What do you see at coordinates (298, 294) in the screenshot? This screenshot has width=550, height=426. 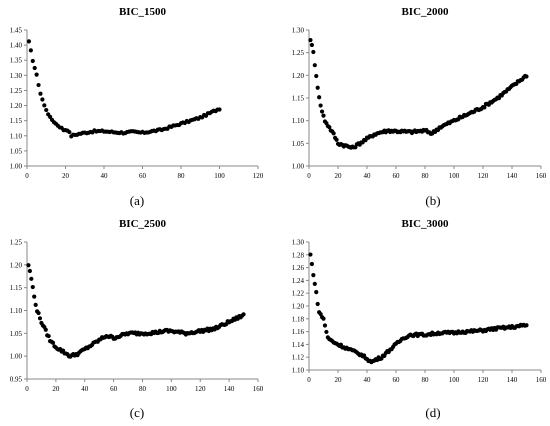 I see `y-tick-label: 1.22` at bounding box center [298, 294].